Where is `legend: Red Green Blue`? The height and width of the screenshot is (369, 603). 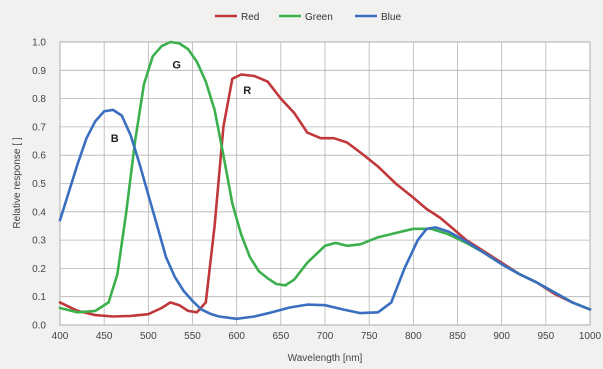 legend: Red Green Blue is located at coordinates (308, 17).